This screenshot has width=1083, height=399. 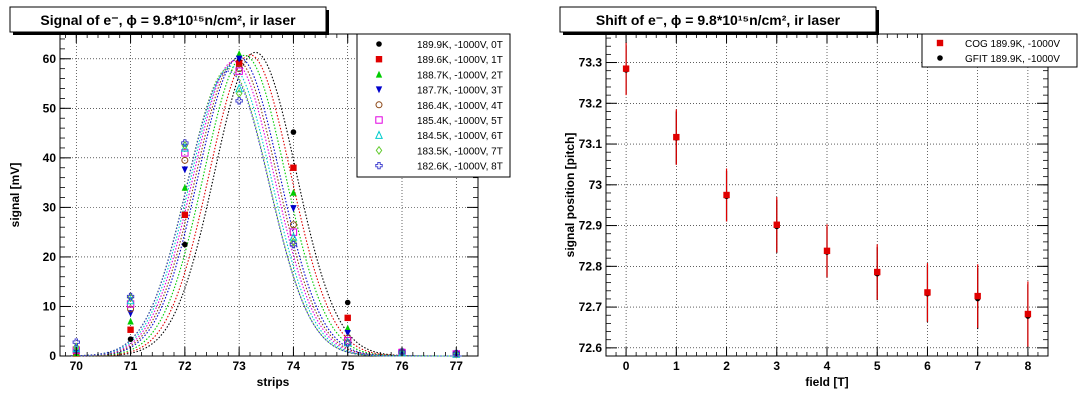 What do you see at coordinates (1028, 366) in the screenshot?
I see `x-tick-label: 8` at bounding box center [1028, 366].